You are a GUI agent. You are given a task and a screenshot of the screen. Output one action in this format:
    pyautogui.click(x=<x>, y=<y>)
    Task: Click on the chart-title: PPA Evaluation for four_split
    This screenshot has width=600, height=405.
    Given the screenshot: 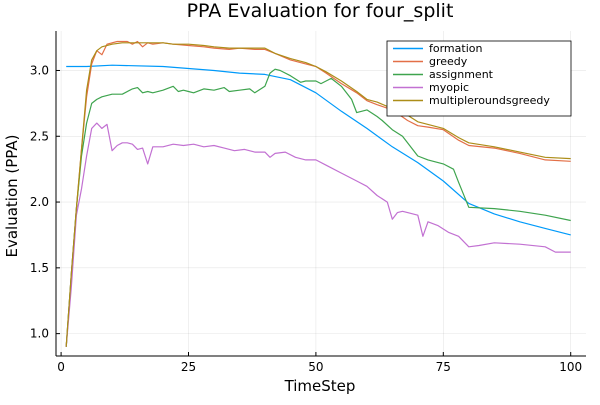 What is the action you would take?
    pyautogui.click(x=320, y=11)
    